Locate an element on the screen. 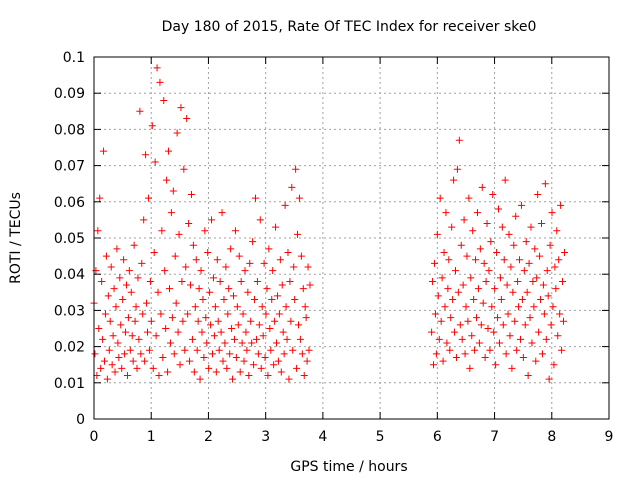 The width and height of the screenshot is (640, 480). y-tick-label: 0 is located at coordinates (80, 420).